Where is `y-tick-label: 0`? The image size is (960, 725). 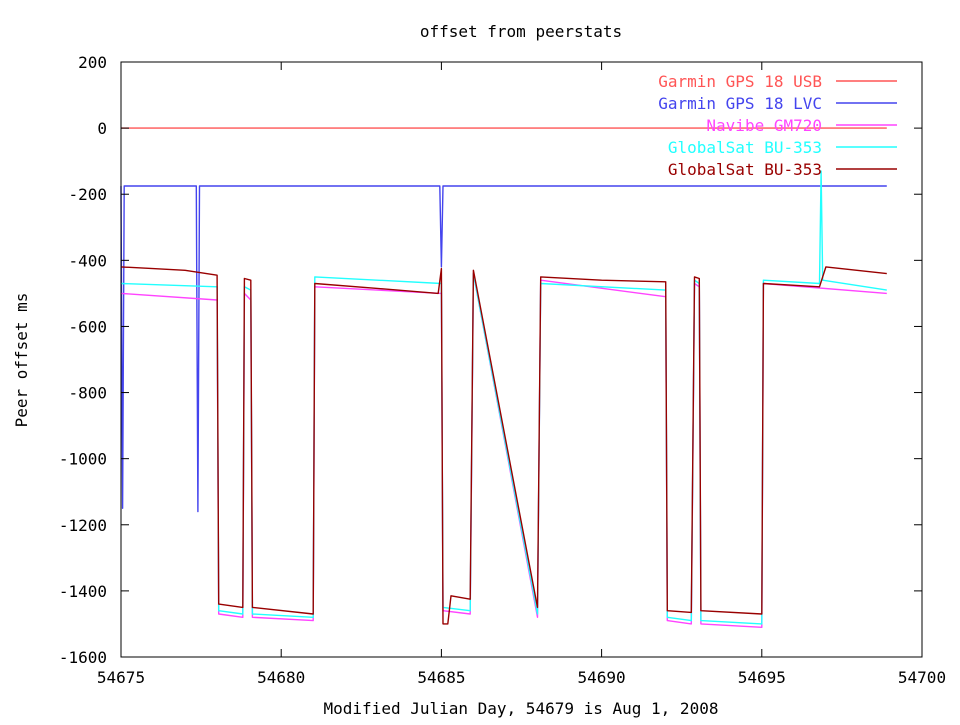
y-tick-label: 0 is located at coordinates (102, 128).